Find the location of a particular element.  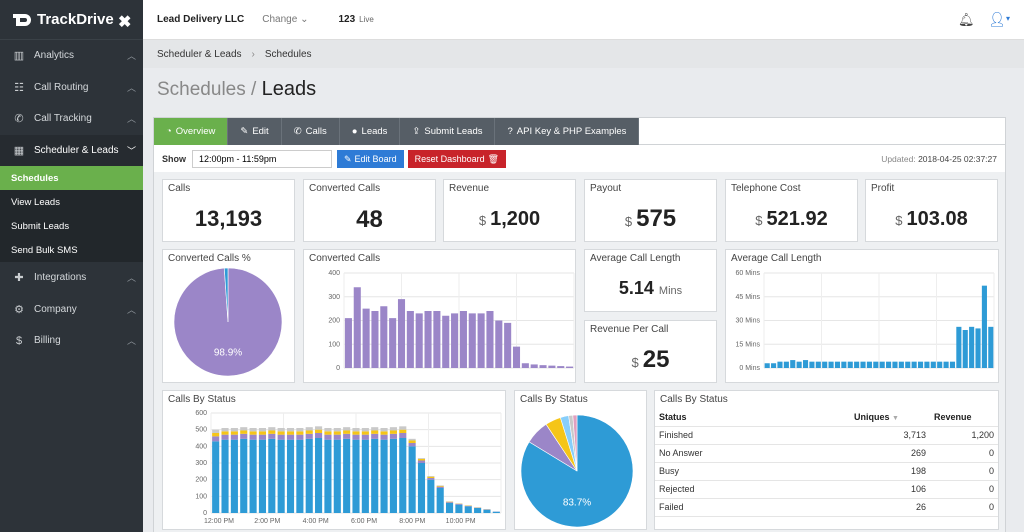

breadcrumb-parent: Scheduler & Leads is located at coordinates (199, 54).